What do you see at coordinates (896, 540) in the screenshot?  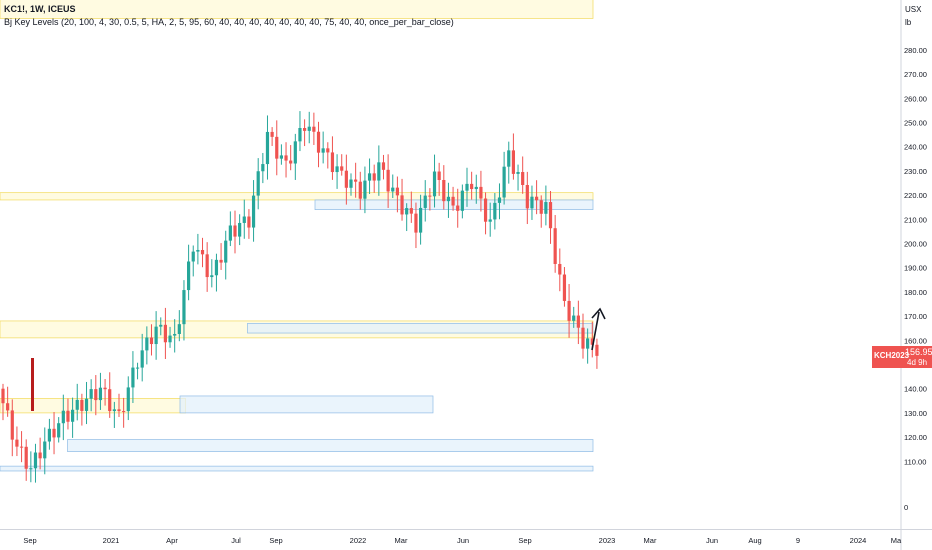 I see `x-tick-label: Ma` at bounding box center [896, 540].